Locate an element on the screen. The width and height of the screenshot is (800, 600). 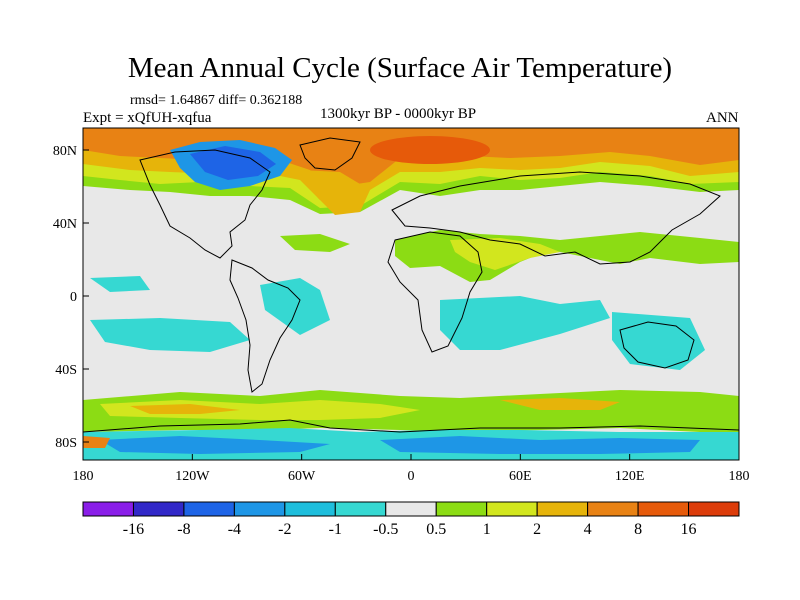
colorbar-label: 2 is located at coordinates (537, 529).